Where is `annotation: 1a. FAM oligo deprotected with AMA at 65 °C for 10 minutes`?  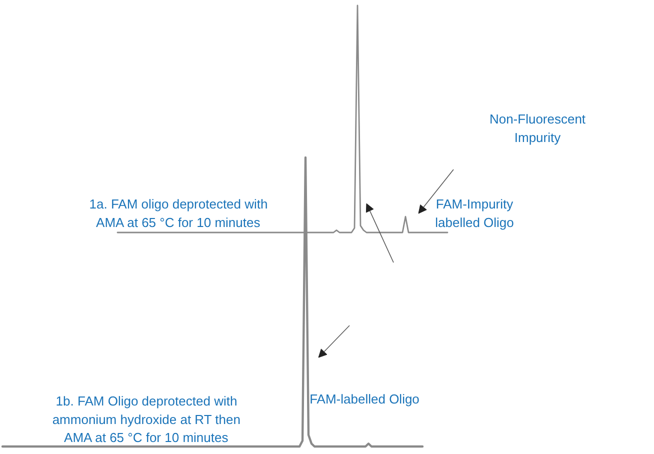 annotation: 1a. FAM oligo deprotected with AMA at 65 °C for 10 minutes is located at coordinates (178, 213).